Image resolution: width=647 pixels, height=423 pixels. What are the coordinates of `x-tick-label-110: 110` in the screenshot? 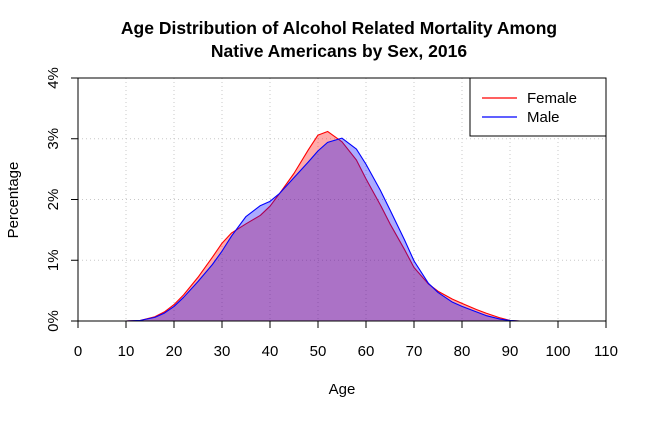 It's located at (606, 351).